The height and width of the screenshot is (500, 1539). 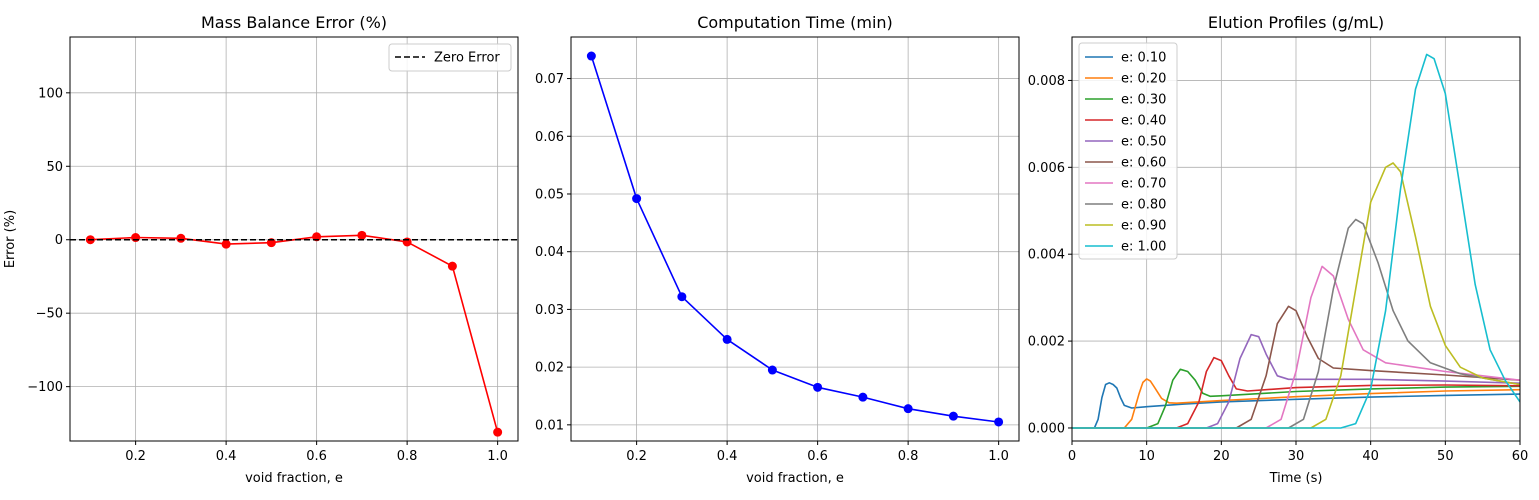 What do you see at coordinates (54, 167) in the screenshot?
I see `y-tick-label: 50` at bounding box center [54, 167].